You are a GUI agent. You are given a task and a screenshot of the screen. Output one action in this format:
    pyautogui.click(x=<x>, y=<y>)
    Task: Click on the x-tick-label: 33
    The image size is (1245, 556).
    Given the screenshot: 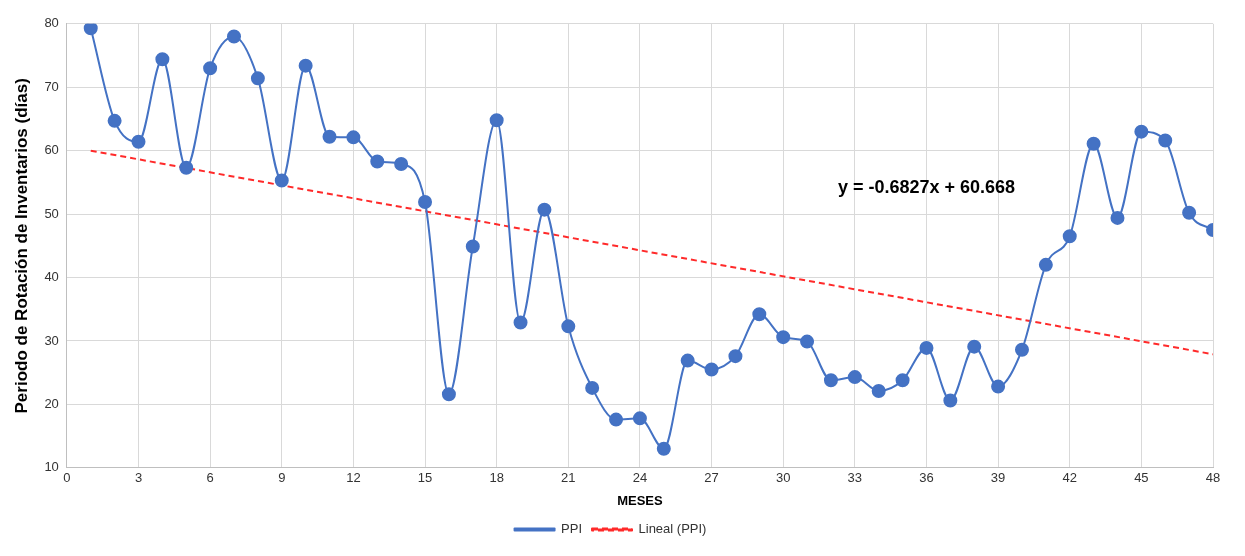 What is the action you would take?
    pyautogui.click(x=855, y=478)
    